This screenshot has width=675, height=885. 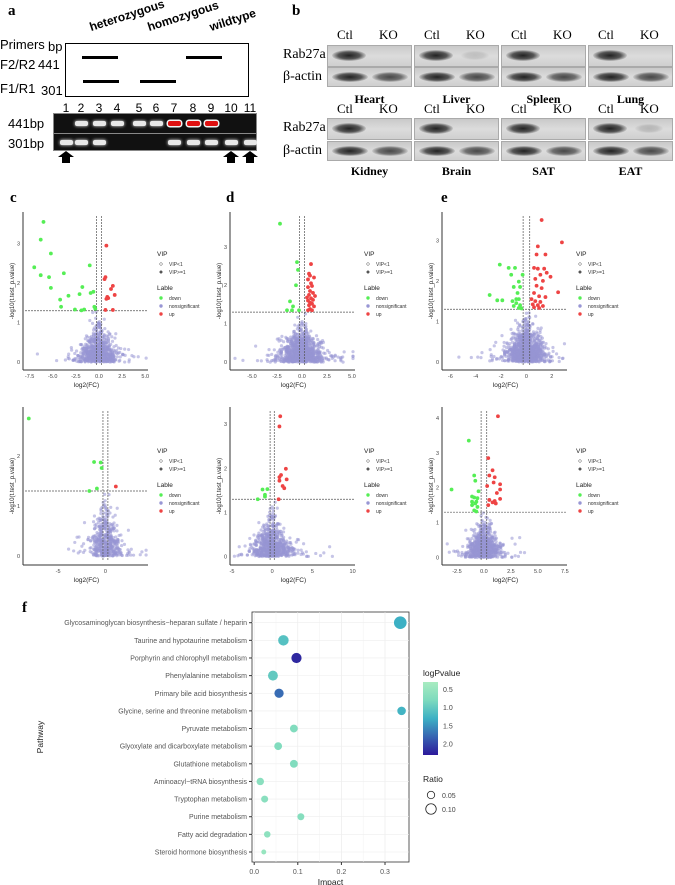 What do you see at coordinates (543, 171) in the screenshot?
I see `tissue-label: SAT` at bounding box center [543, 171].